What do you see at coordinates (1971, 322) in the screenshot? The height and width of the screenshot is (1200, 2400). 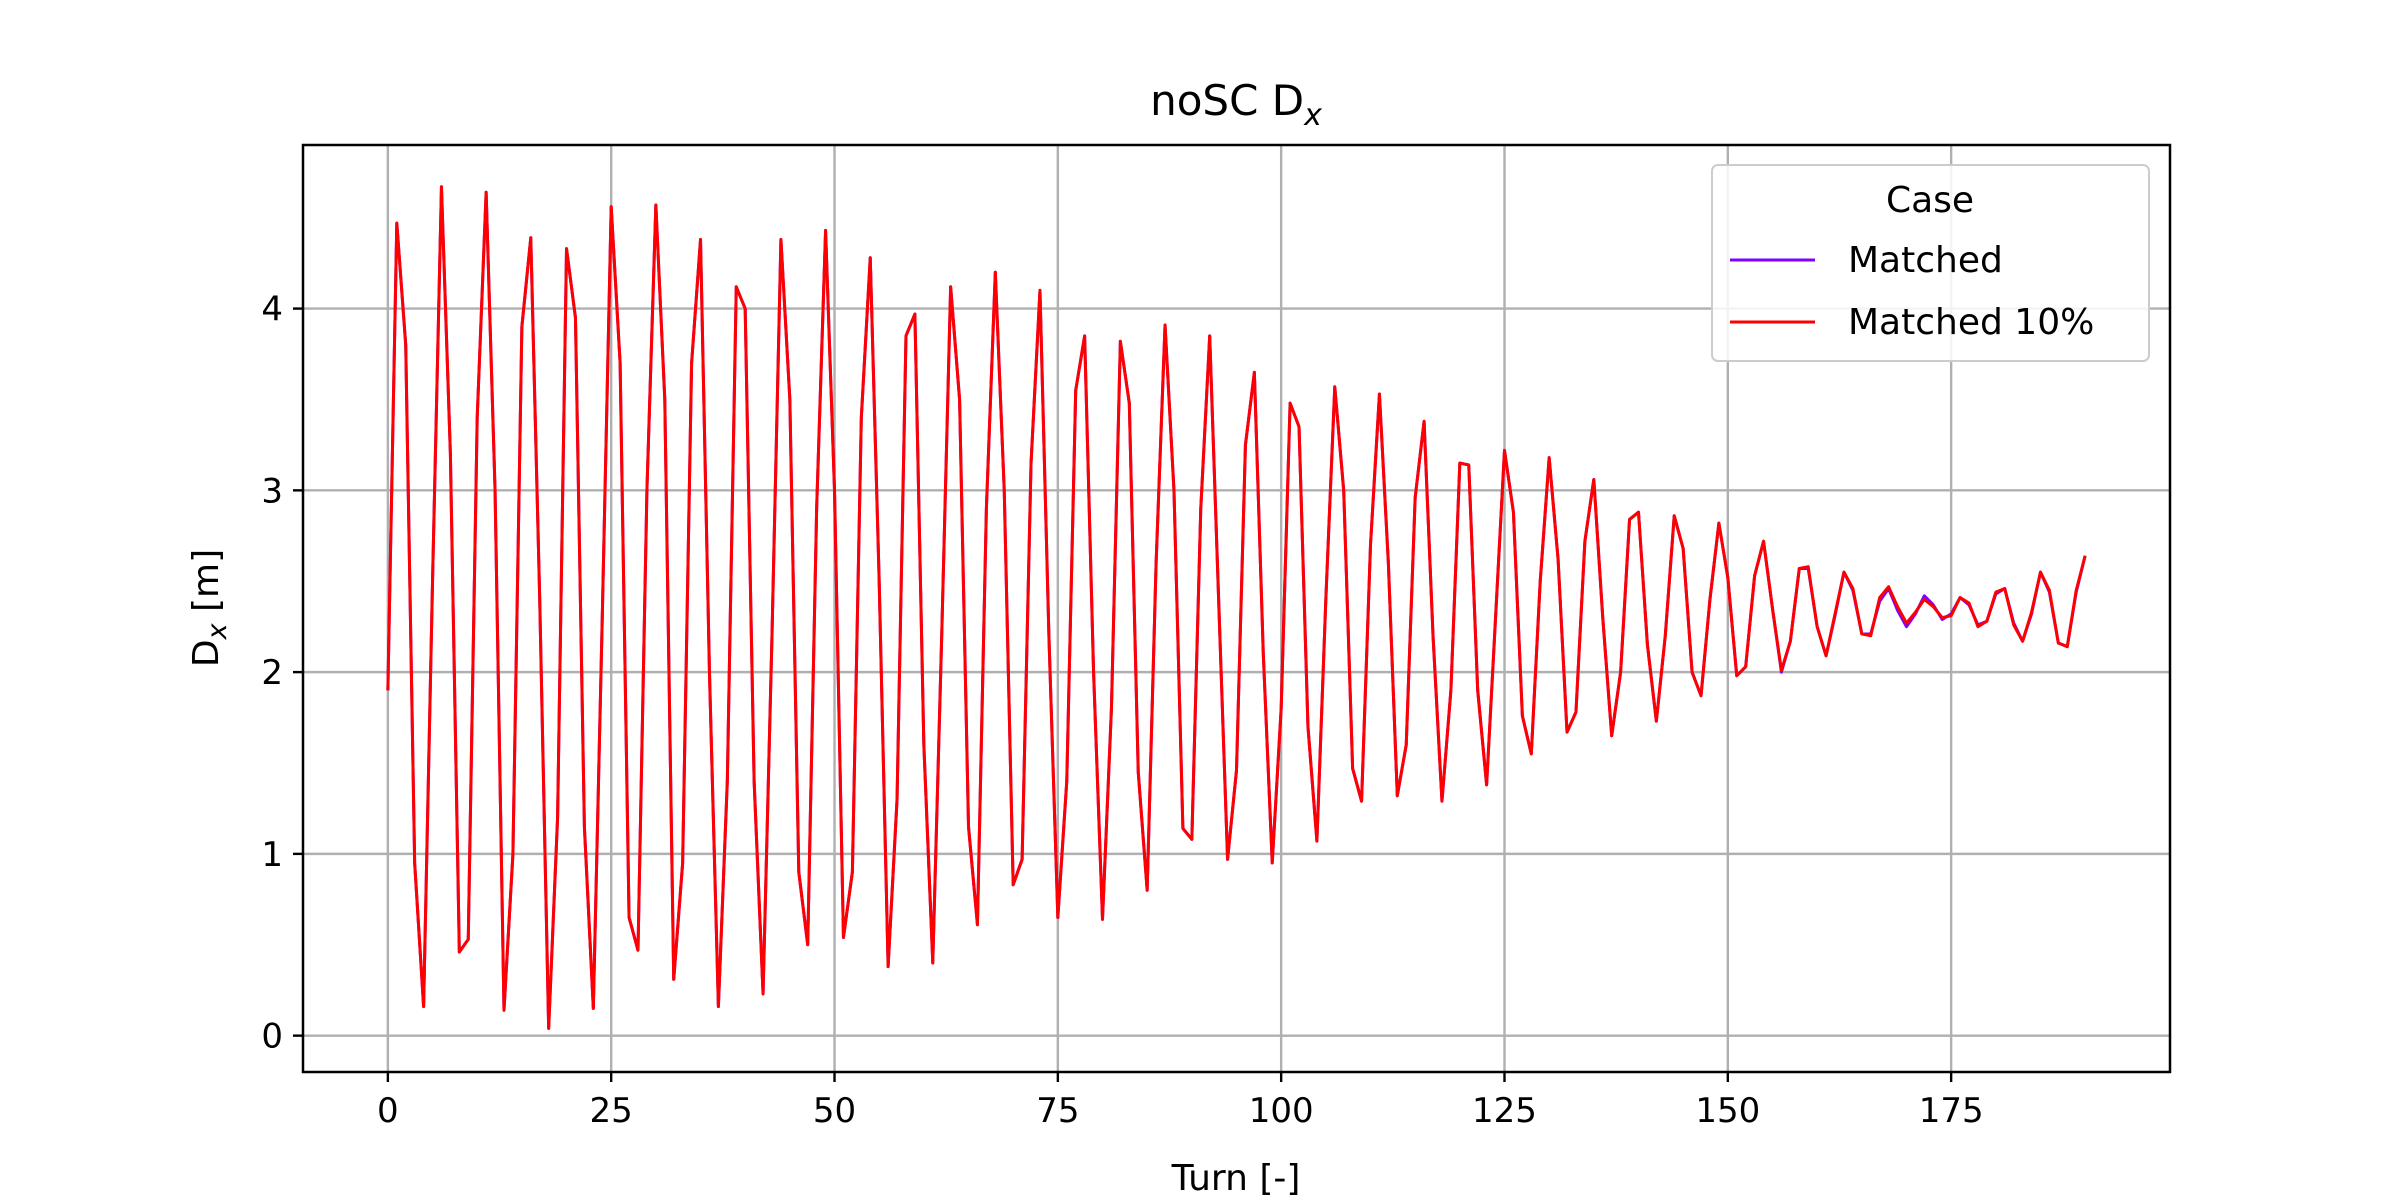 I see `legend-label-matched-10: Matched 10%` at bounding box center [1971, 322].